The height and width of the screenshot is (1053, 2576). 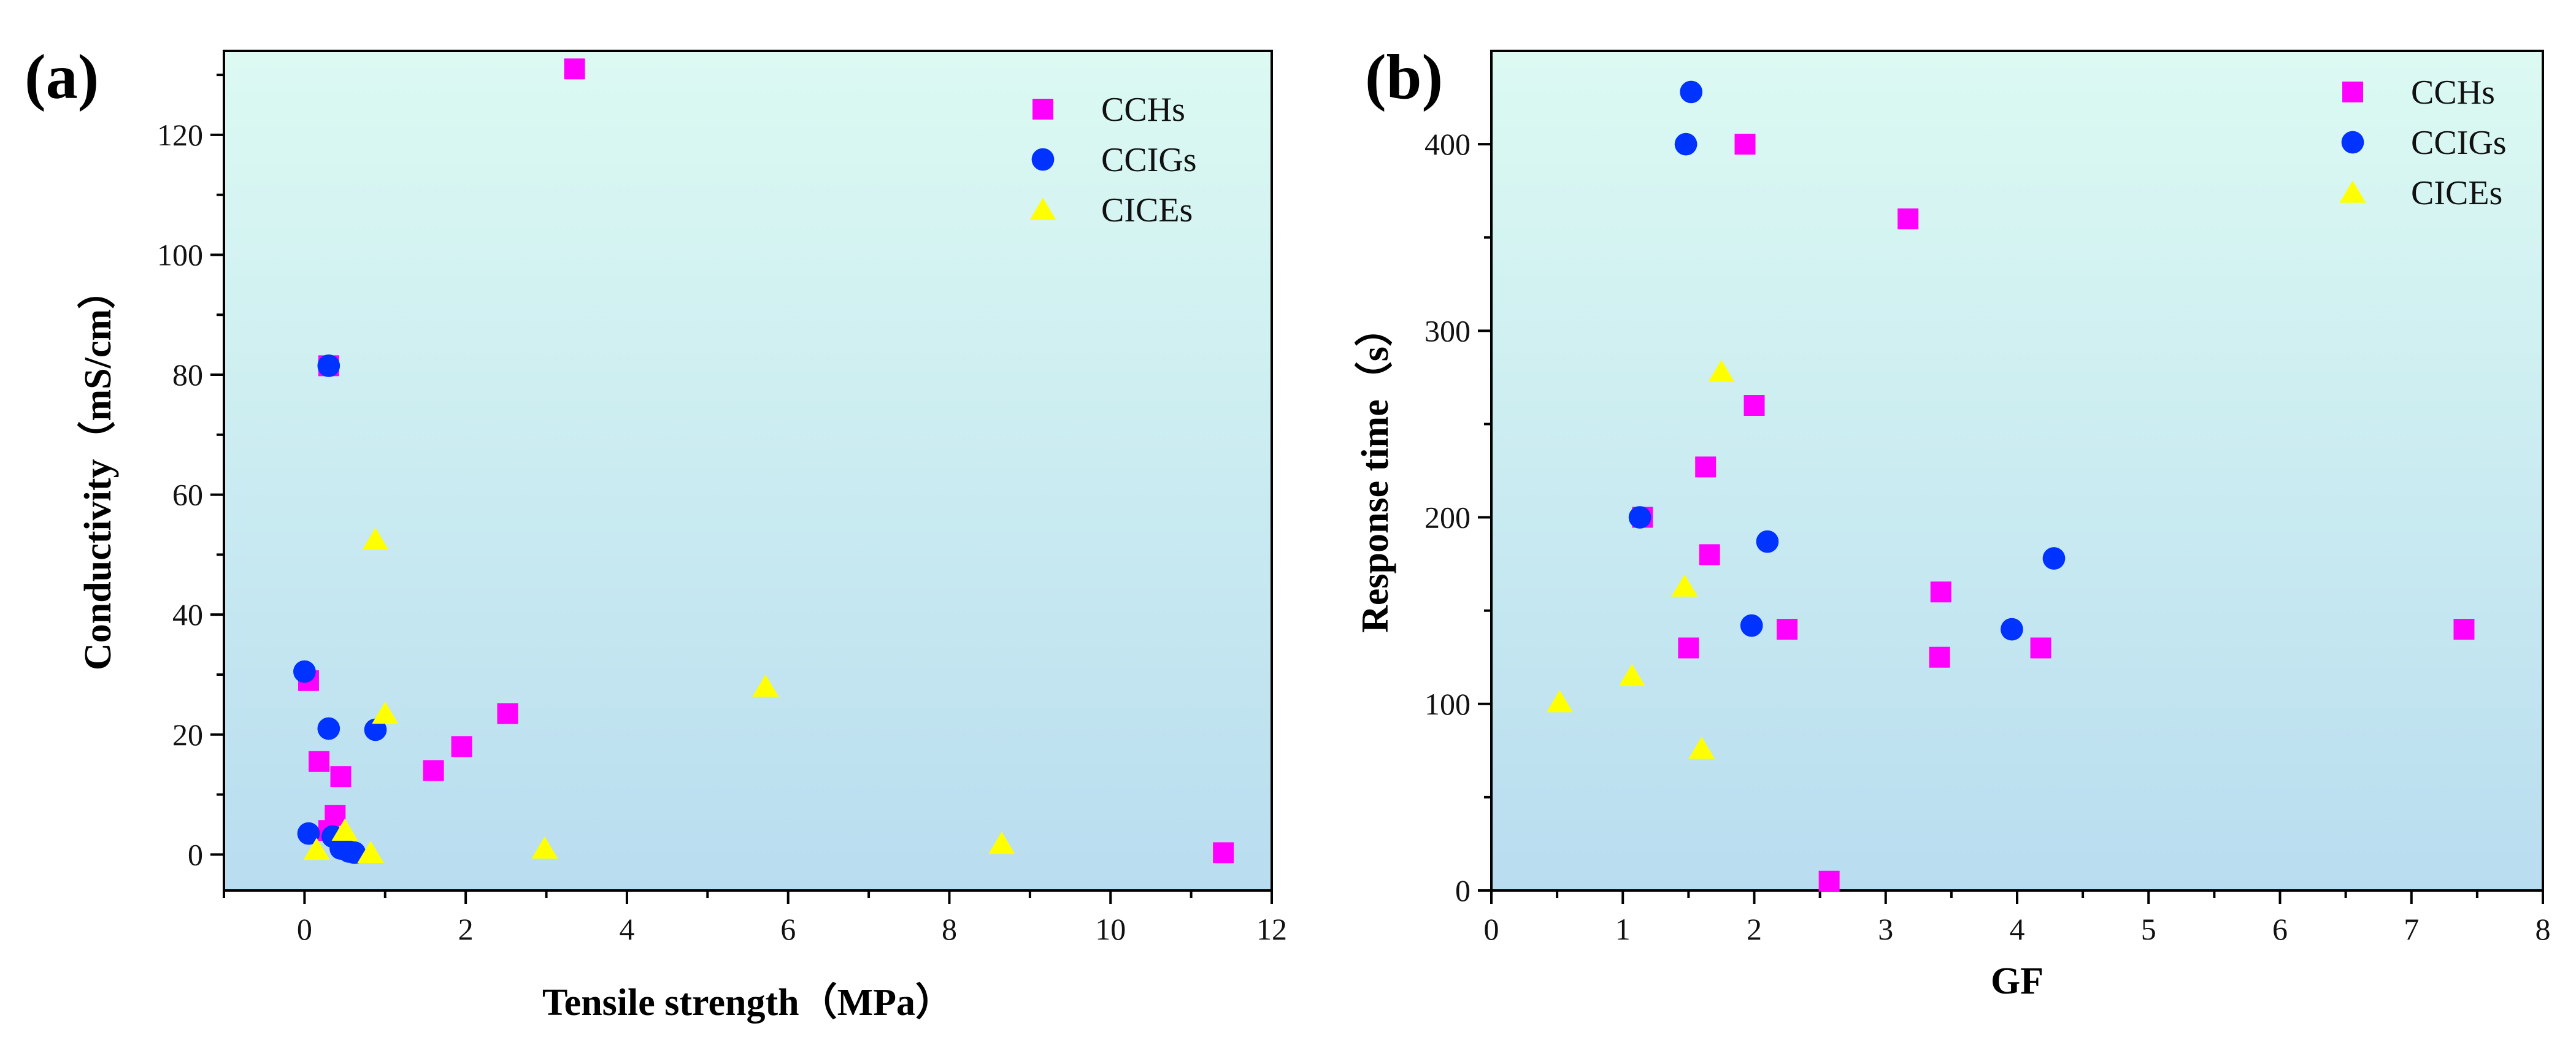 I want to click on x-tick-label: 1, so click(x=1623, y=929).